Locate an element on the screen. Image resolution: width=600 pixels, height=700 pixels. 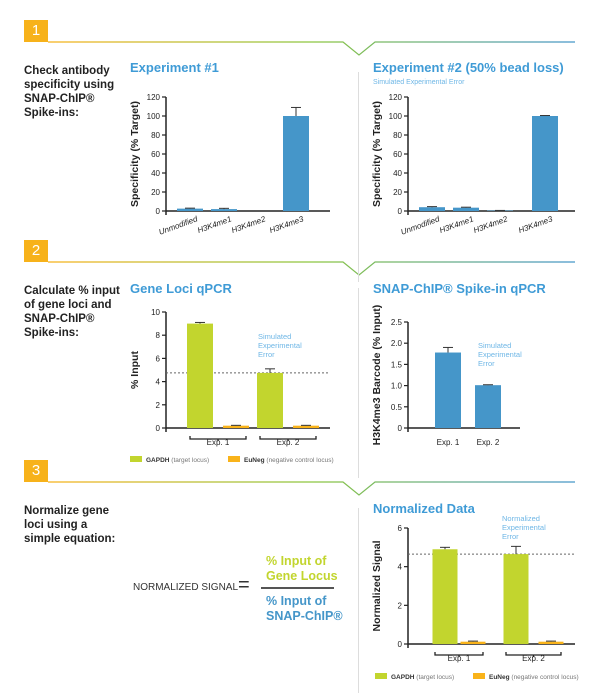
chart-5-y-label: Normalized Signal is located at coordinates (377, 585).